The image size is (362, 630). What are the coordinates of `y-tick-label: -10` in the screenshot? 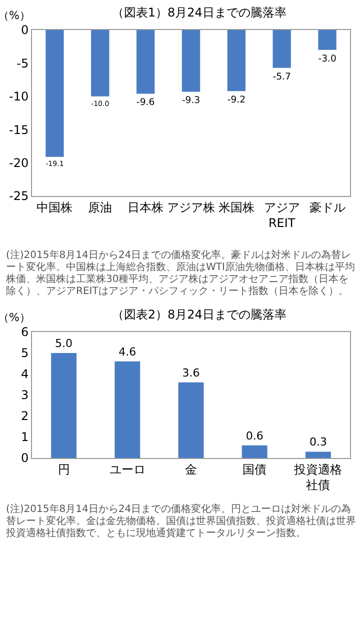 It's located at (18, 97).